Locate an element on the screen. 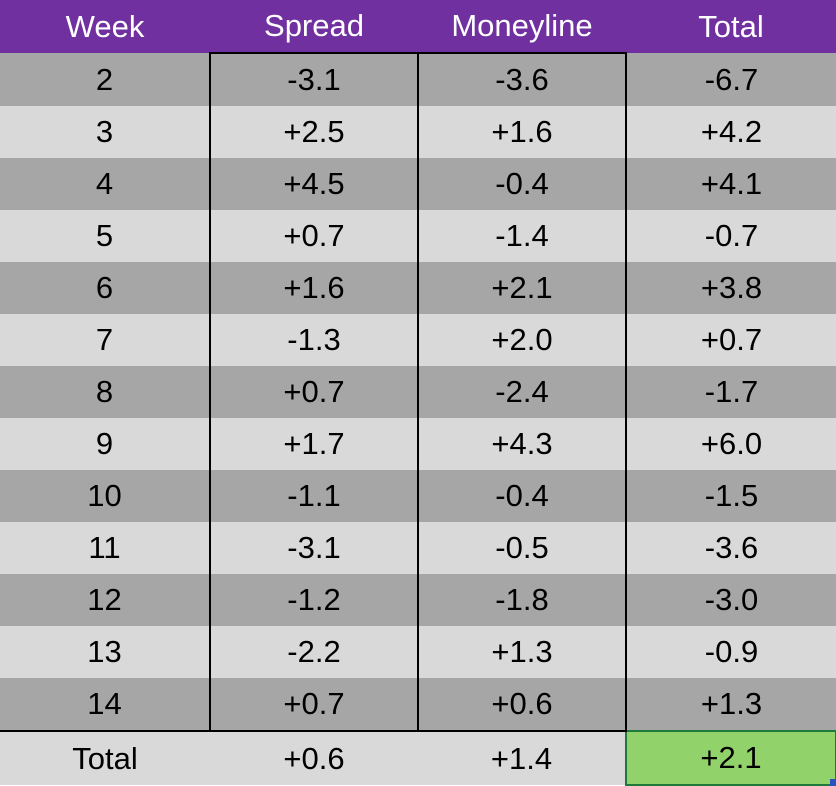 This screenshot has height=786, width=836. totals-moneyline-cell: +1.4 is located at coordinates (522, 757).